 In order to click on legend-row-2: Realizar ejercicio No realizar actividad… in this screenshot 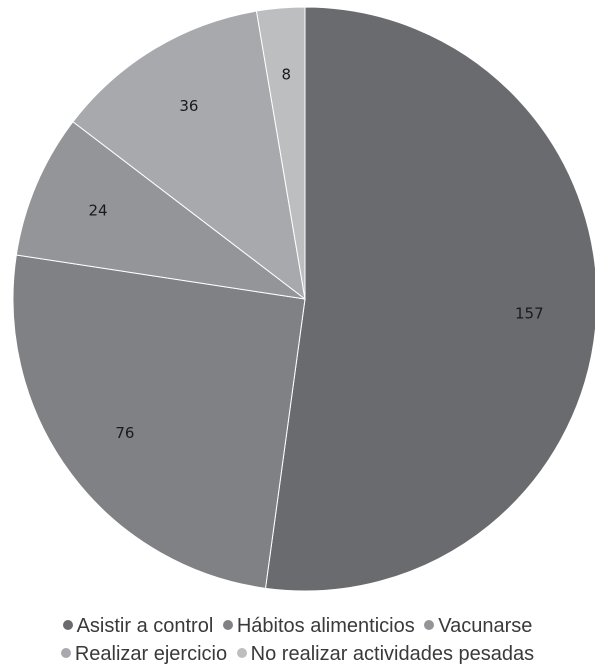, I will do `click(297, 654)`.